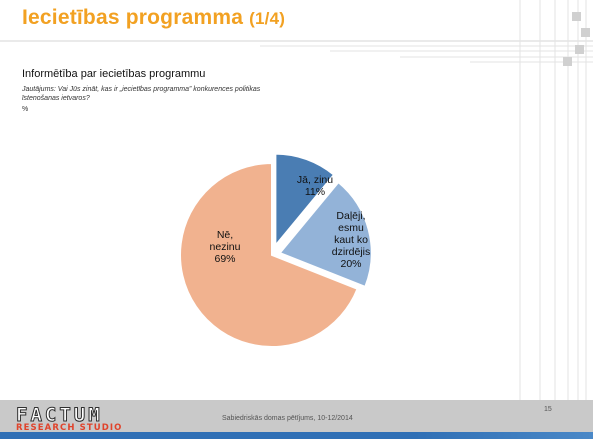 The image size is (593, 439). What do you see at coordinates (69, 428) in the screenshot?
I see `factum-logo-subtitle: RESEARCH STUDIO` at bounding box center [69, 428].